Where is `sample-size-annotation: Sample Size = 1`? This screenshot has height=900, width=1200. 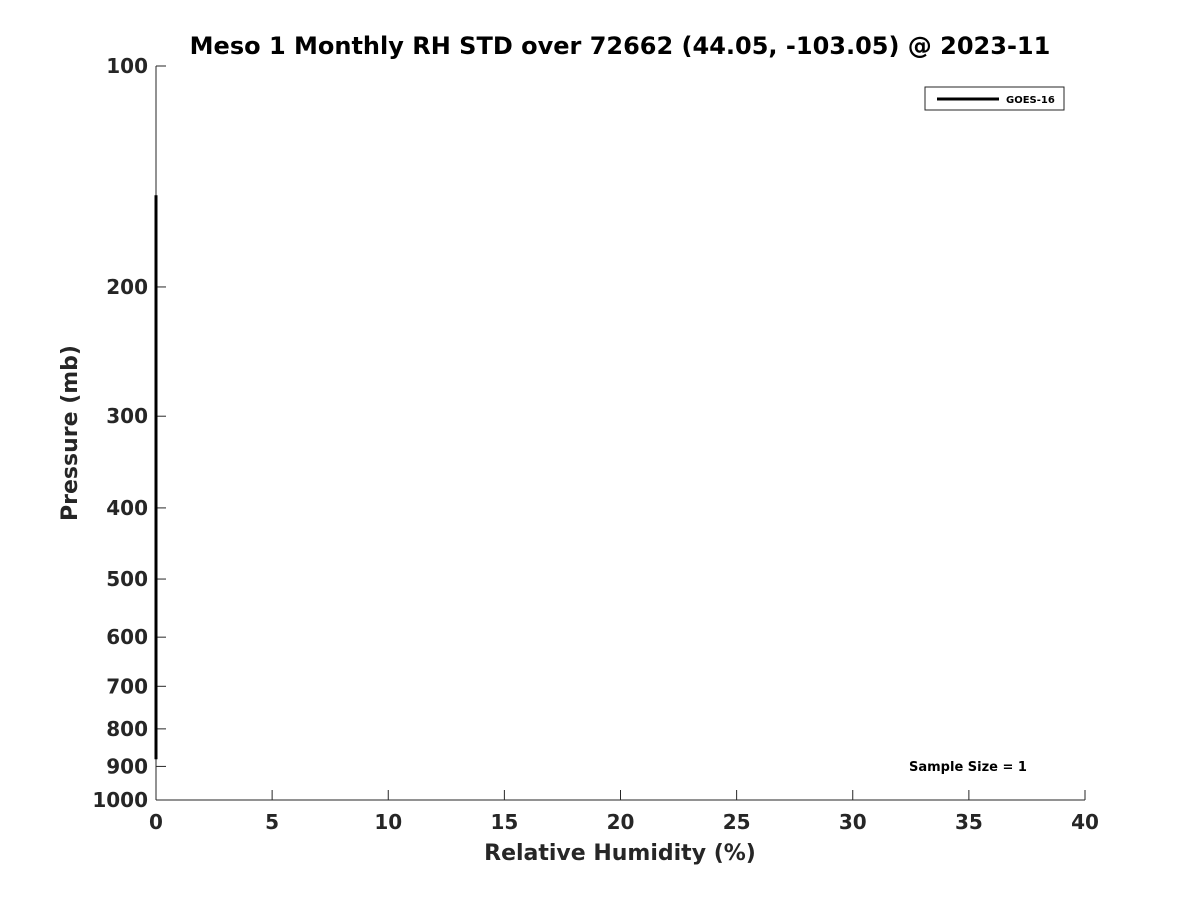
sample-size-annotation: Sample Size = 1 is located at coordinates (968, 767).